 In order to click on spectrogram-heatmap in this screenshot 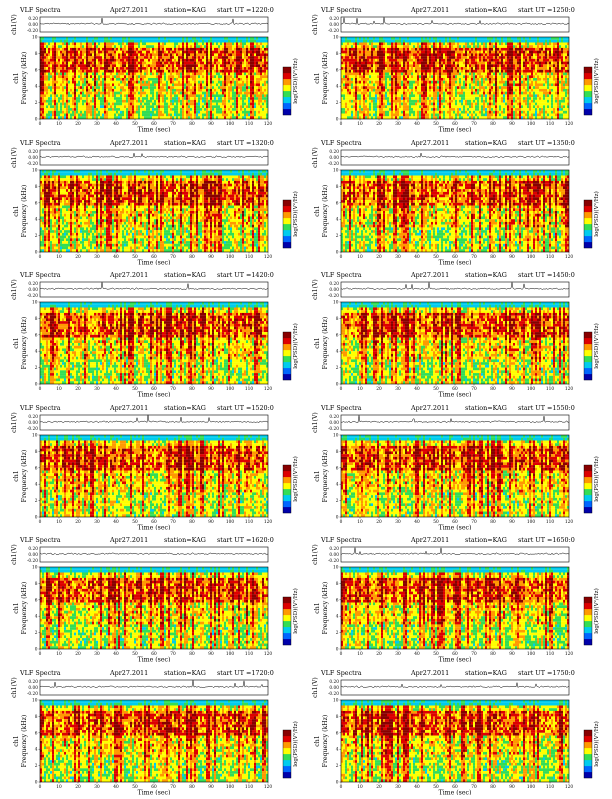, I will do `click(455, 78)`.